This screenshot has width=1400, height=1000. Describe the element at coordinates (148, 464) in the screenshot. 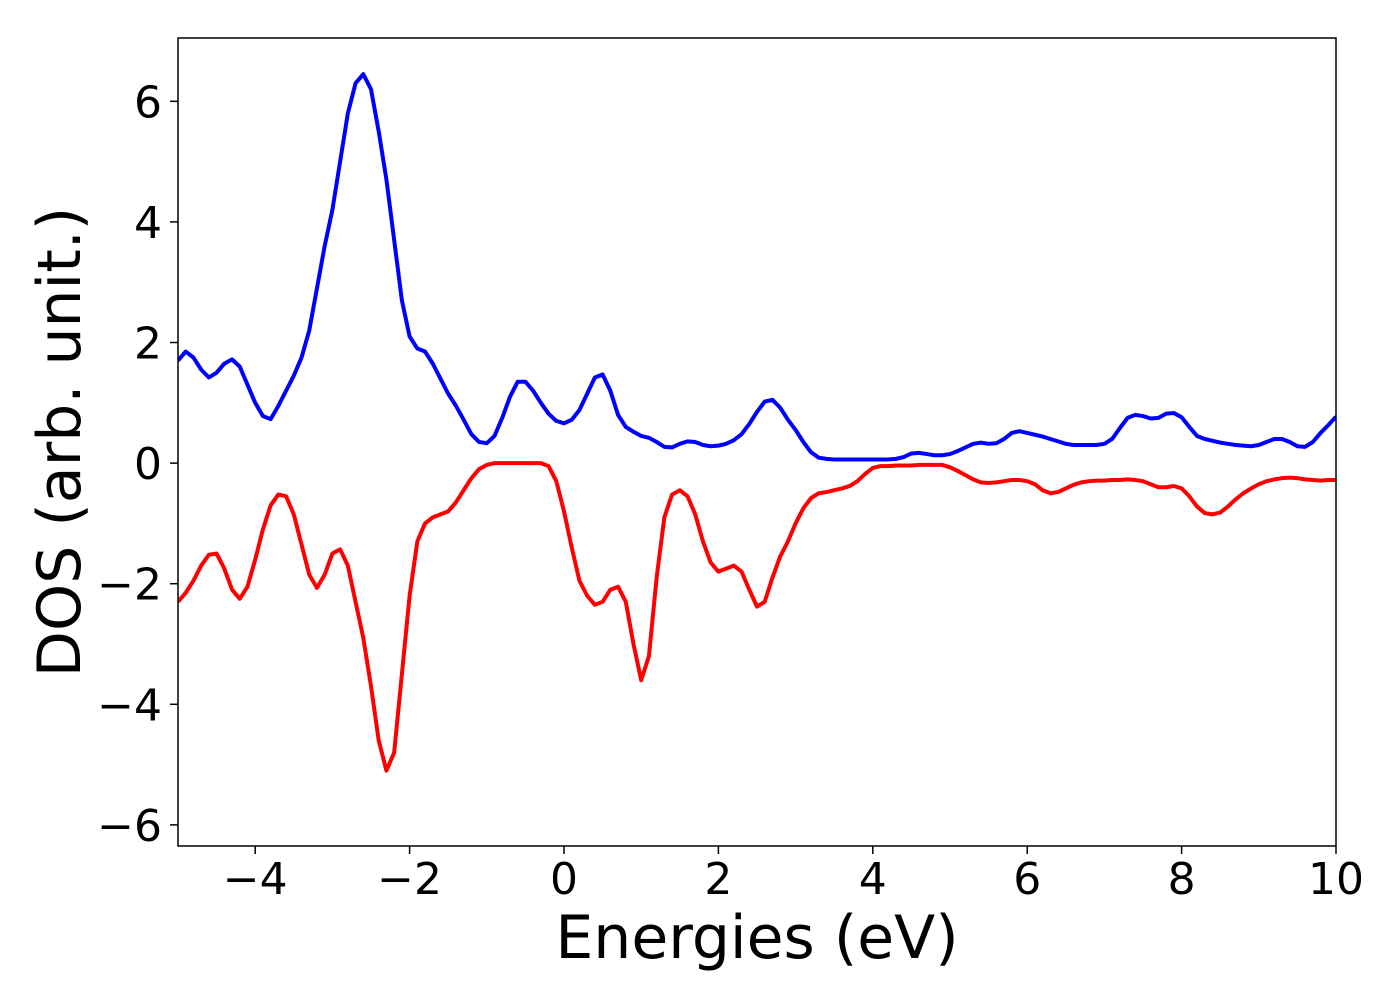

I see `y-tick-label: 0` at that location.